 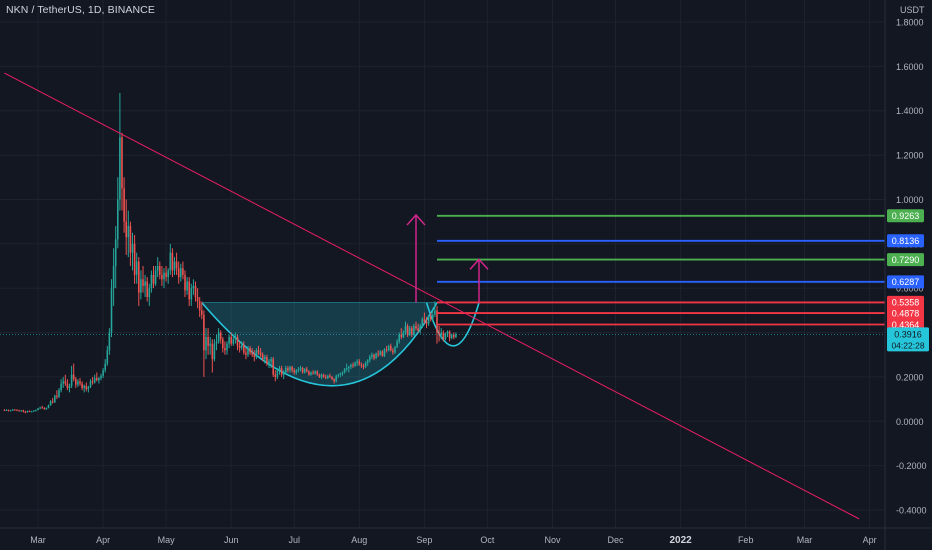 What do you see at coordinates (907, 345) in the screenshot?
I see `countdown-text: 04:22:28` at bounding box center [907, 345].